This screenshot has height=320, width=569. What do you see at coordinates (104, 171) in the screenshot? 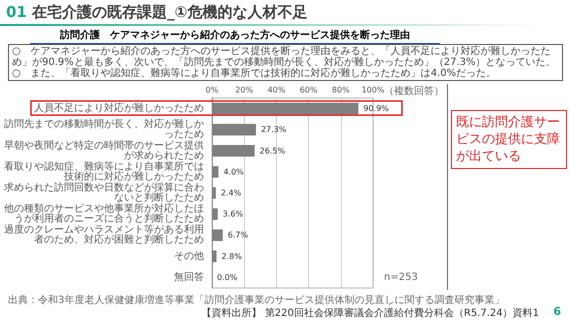
I see `y-tick-label: 看取りや認知症、難病等により自事業所では技術的に対応が難しかったため` at bounding box center [104, 171].